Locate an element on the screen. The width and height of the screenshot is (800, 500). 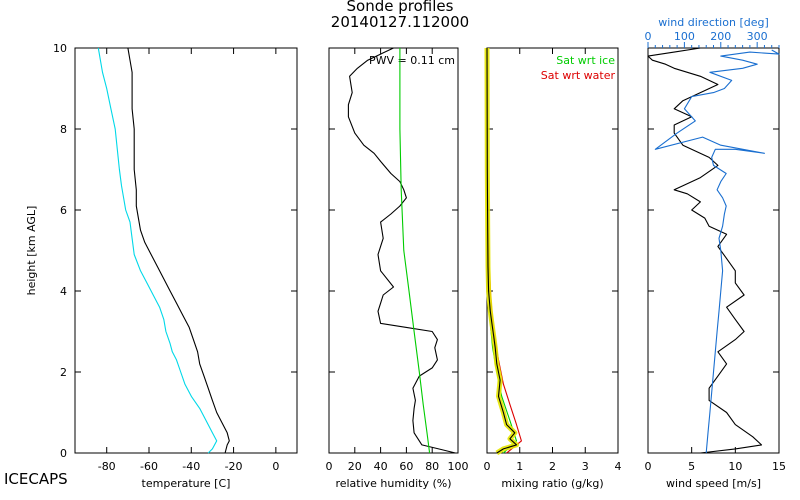
wind-xtick-label: 10 is located at coordinates (735, 466).